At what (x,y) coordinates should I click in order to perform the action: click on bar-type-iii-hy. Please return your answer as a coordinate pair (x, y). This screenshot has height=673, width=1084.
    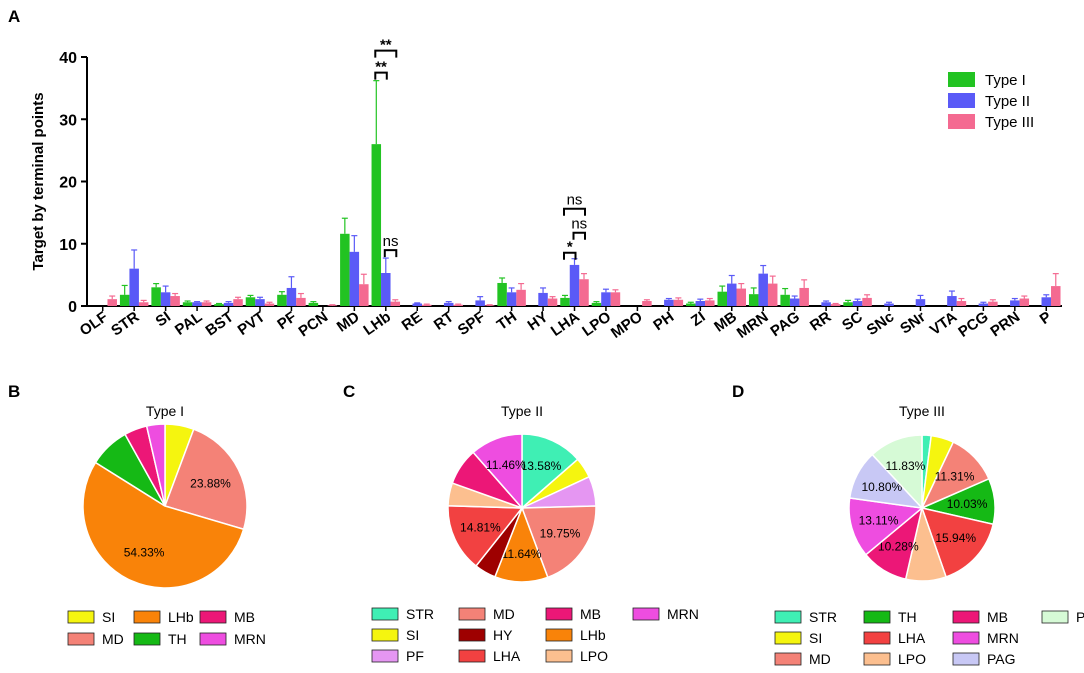
    Looking at the image, I should click on (552, 302).